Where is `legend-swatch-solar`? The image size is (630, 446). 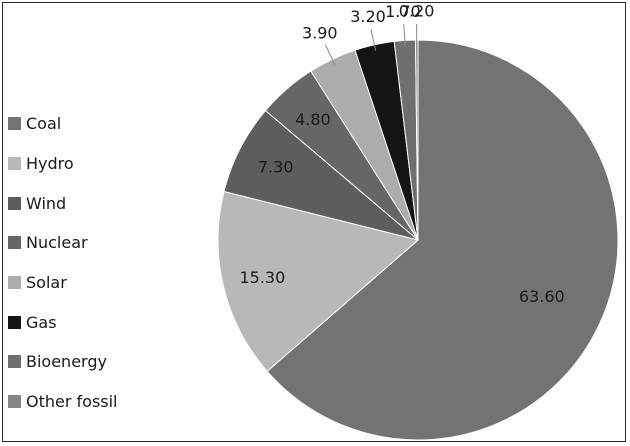 legend-swatch-solar is located at coordinates (14, 283).